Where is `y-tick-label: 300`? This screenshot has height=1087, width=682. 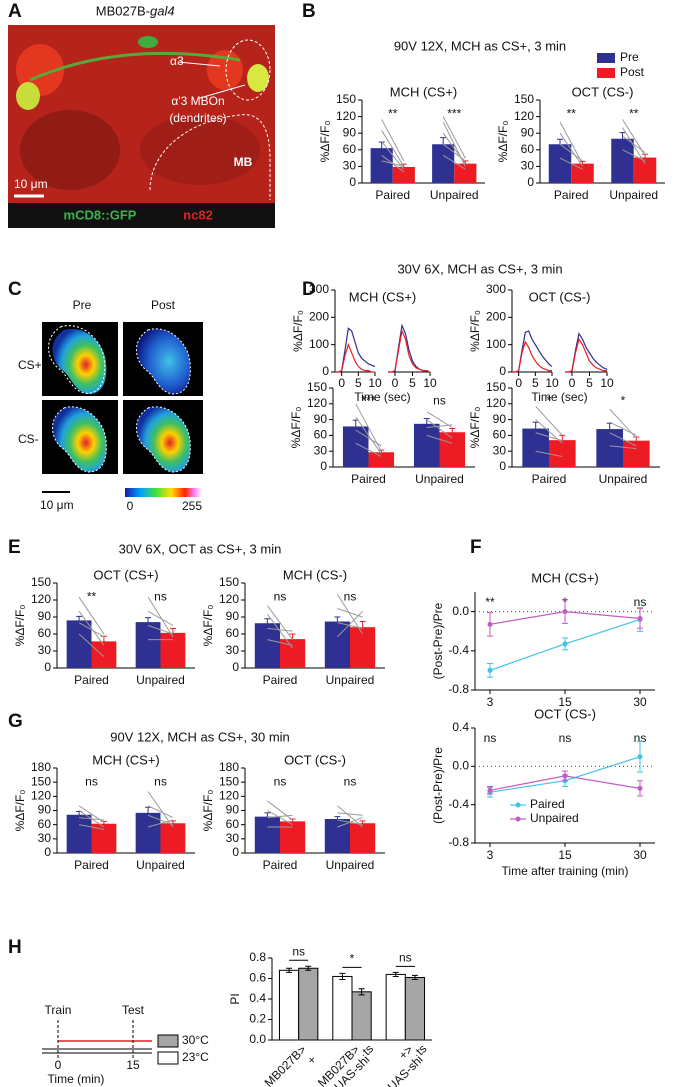 y-tick-label: 300 is located at coordinates (319, 289).